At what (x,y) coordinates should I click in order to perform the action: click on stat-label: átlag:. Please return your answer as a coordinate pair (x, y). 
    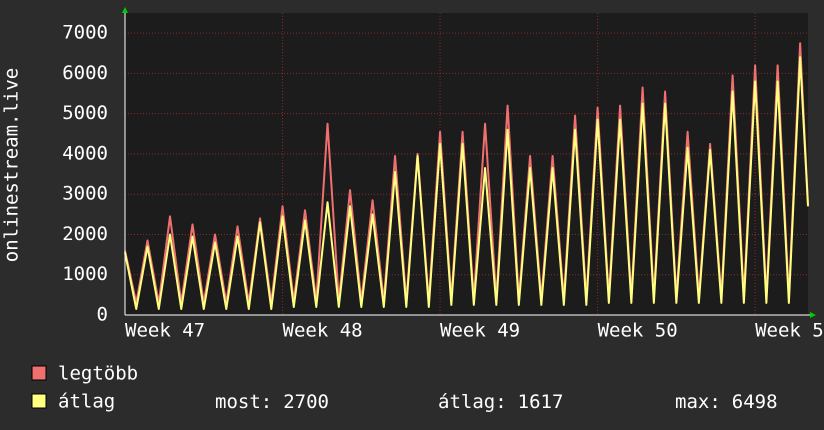
    Looking at the image, I should click on (472, 402).